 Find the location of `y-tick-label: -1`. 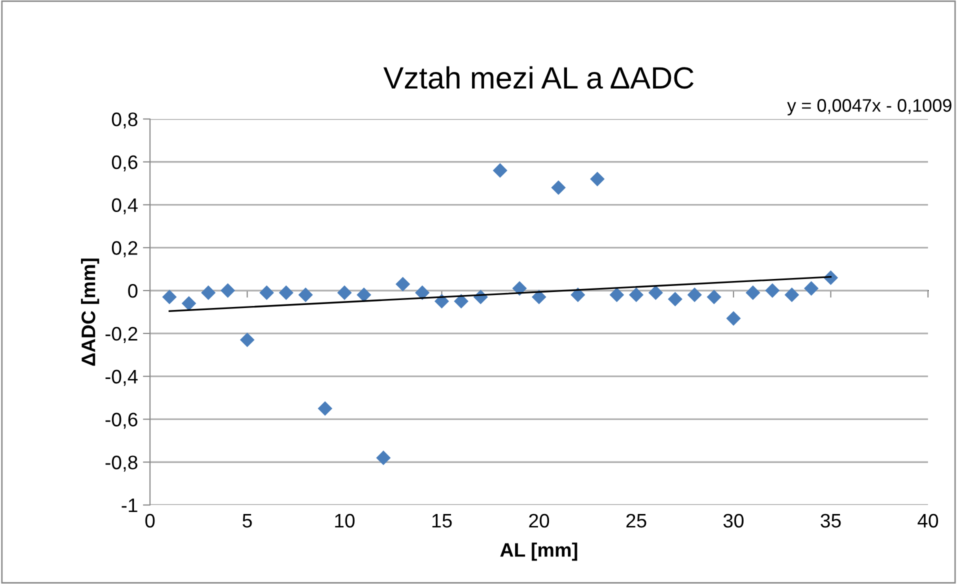

y-tick-label: -1 is located at coordinates (130, 505).